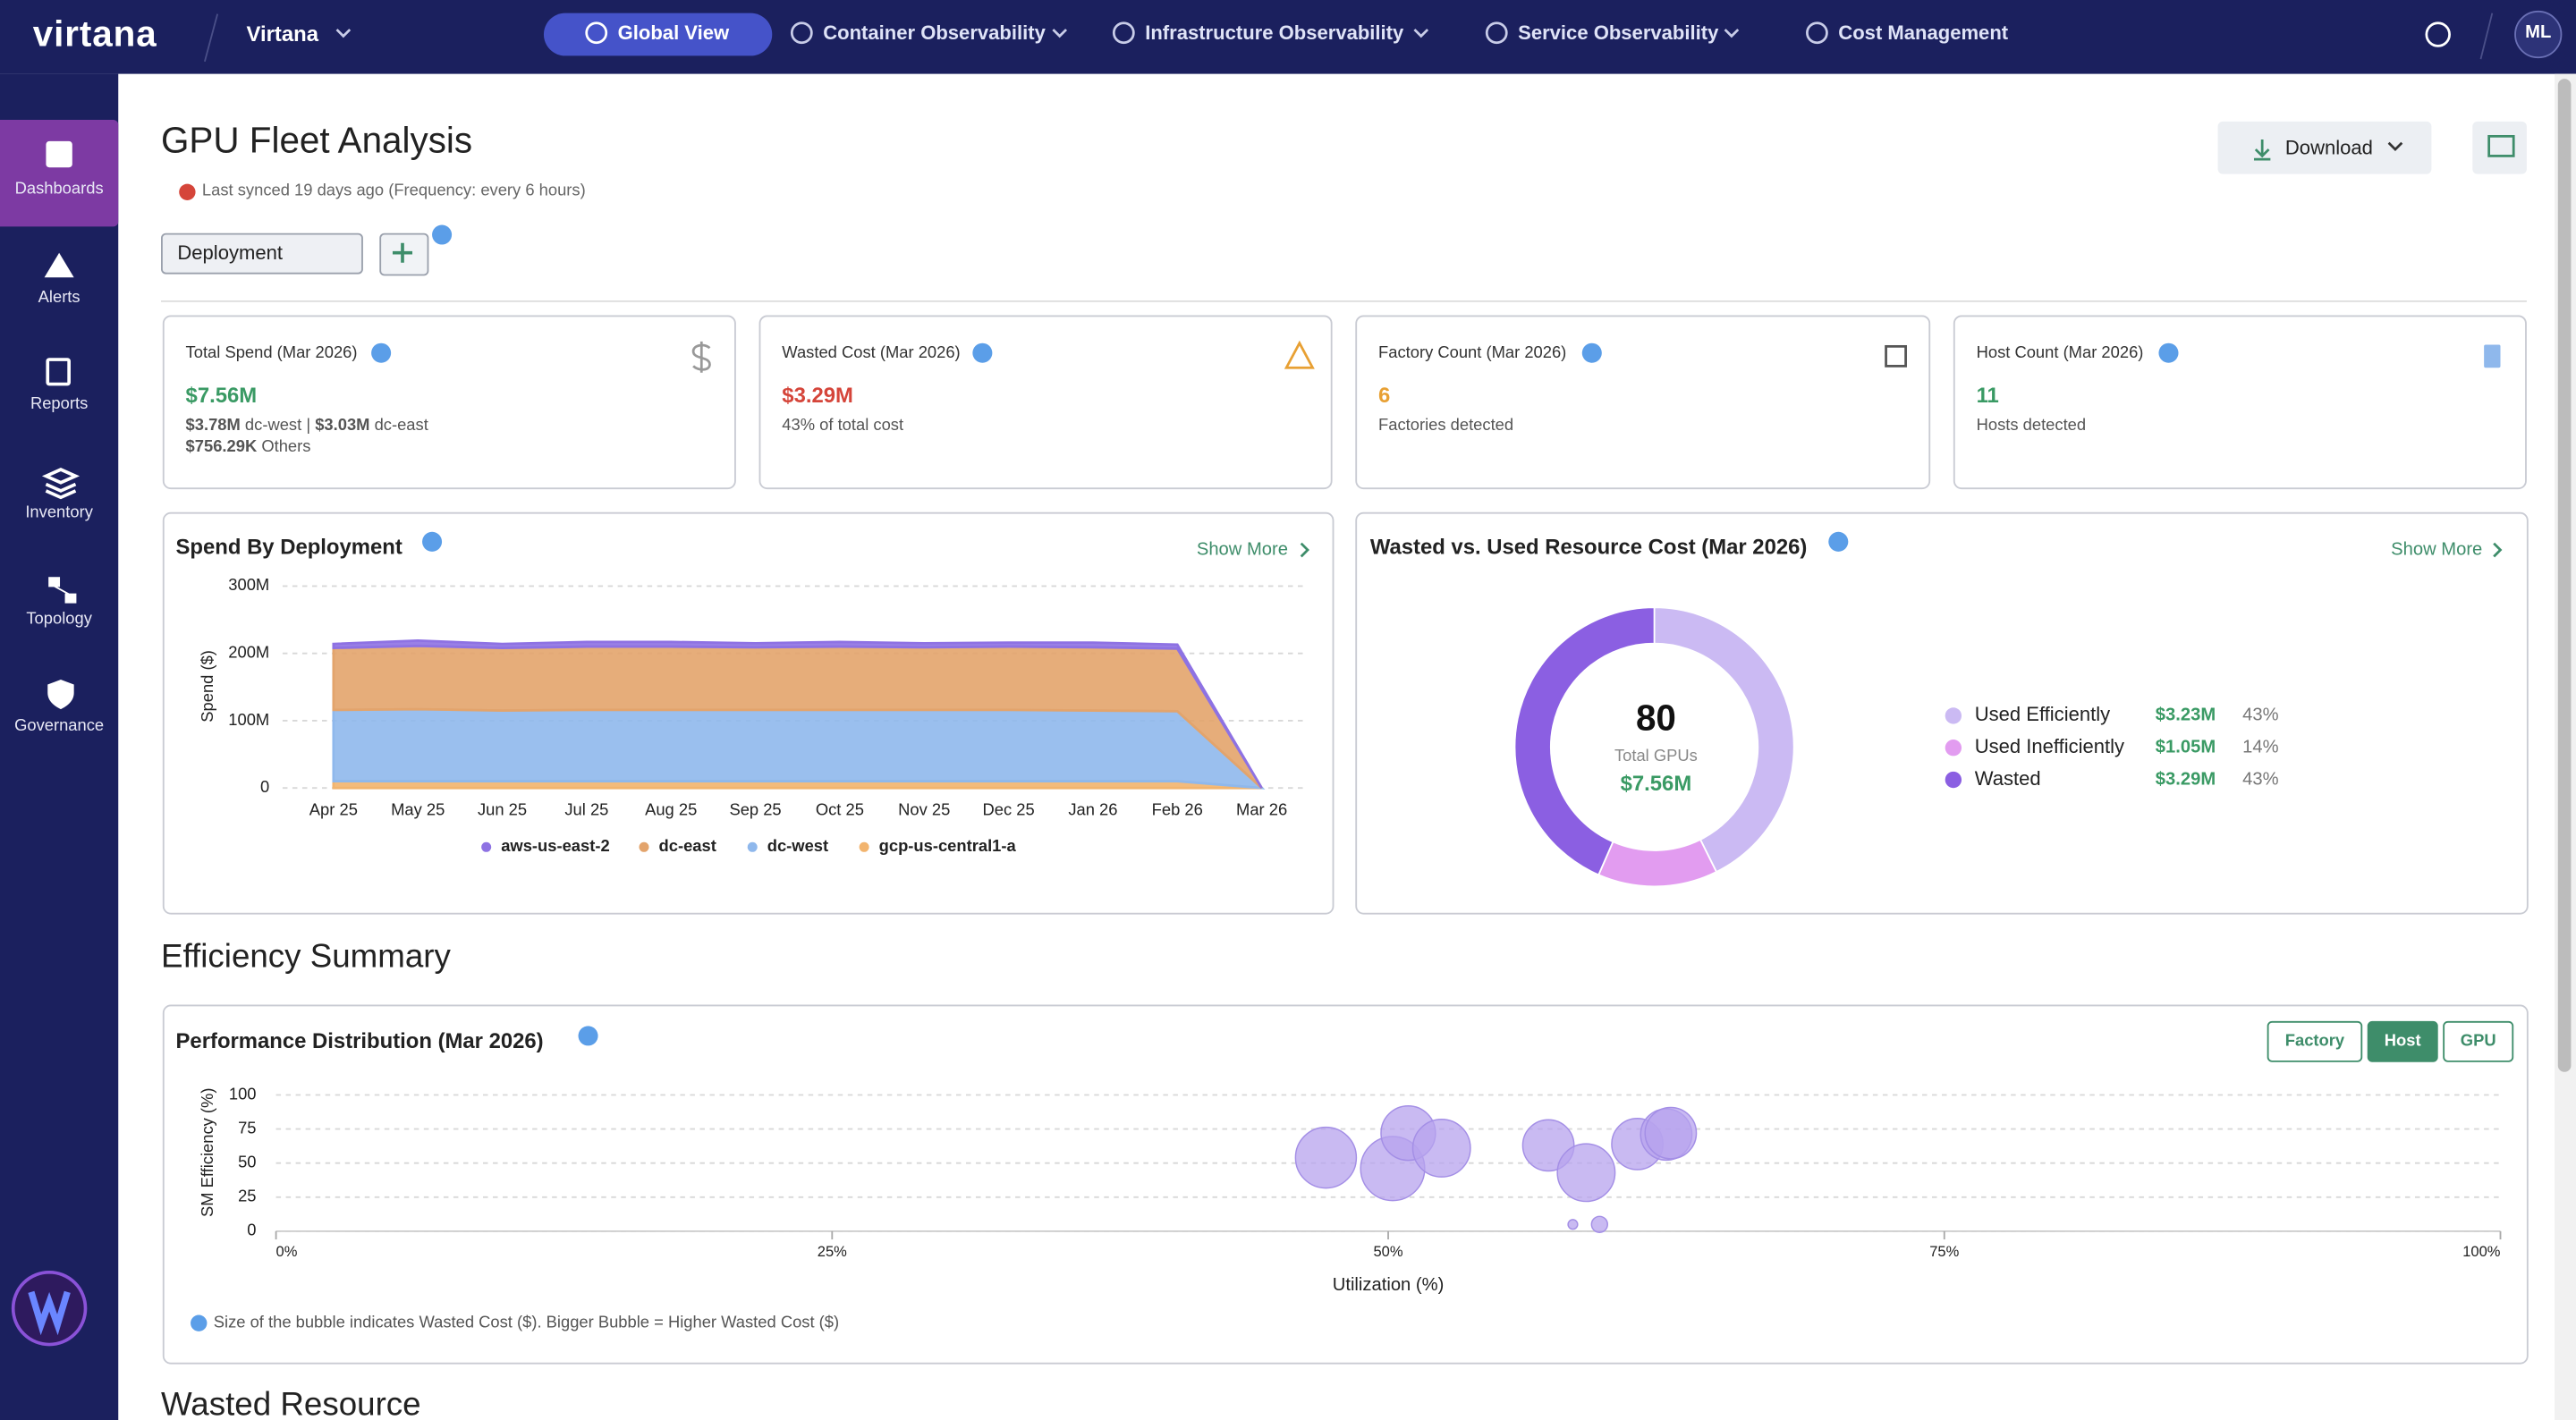  Describe the element at coordinates (1389, 1285) in the screenshot. I see `x-axis-title: Utilization (%)` at that location.